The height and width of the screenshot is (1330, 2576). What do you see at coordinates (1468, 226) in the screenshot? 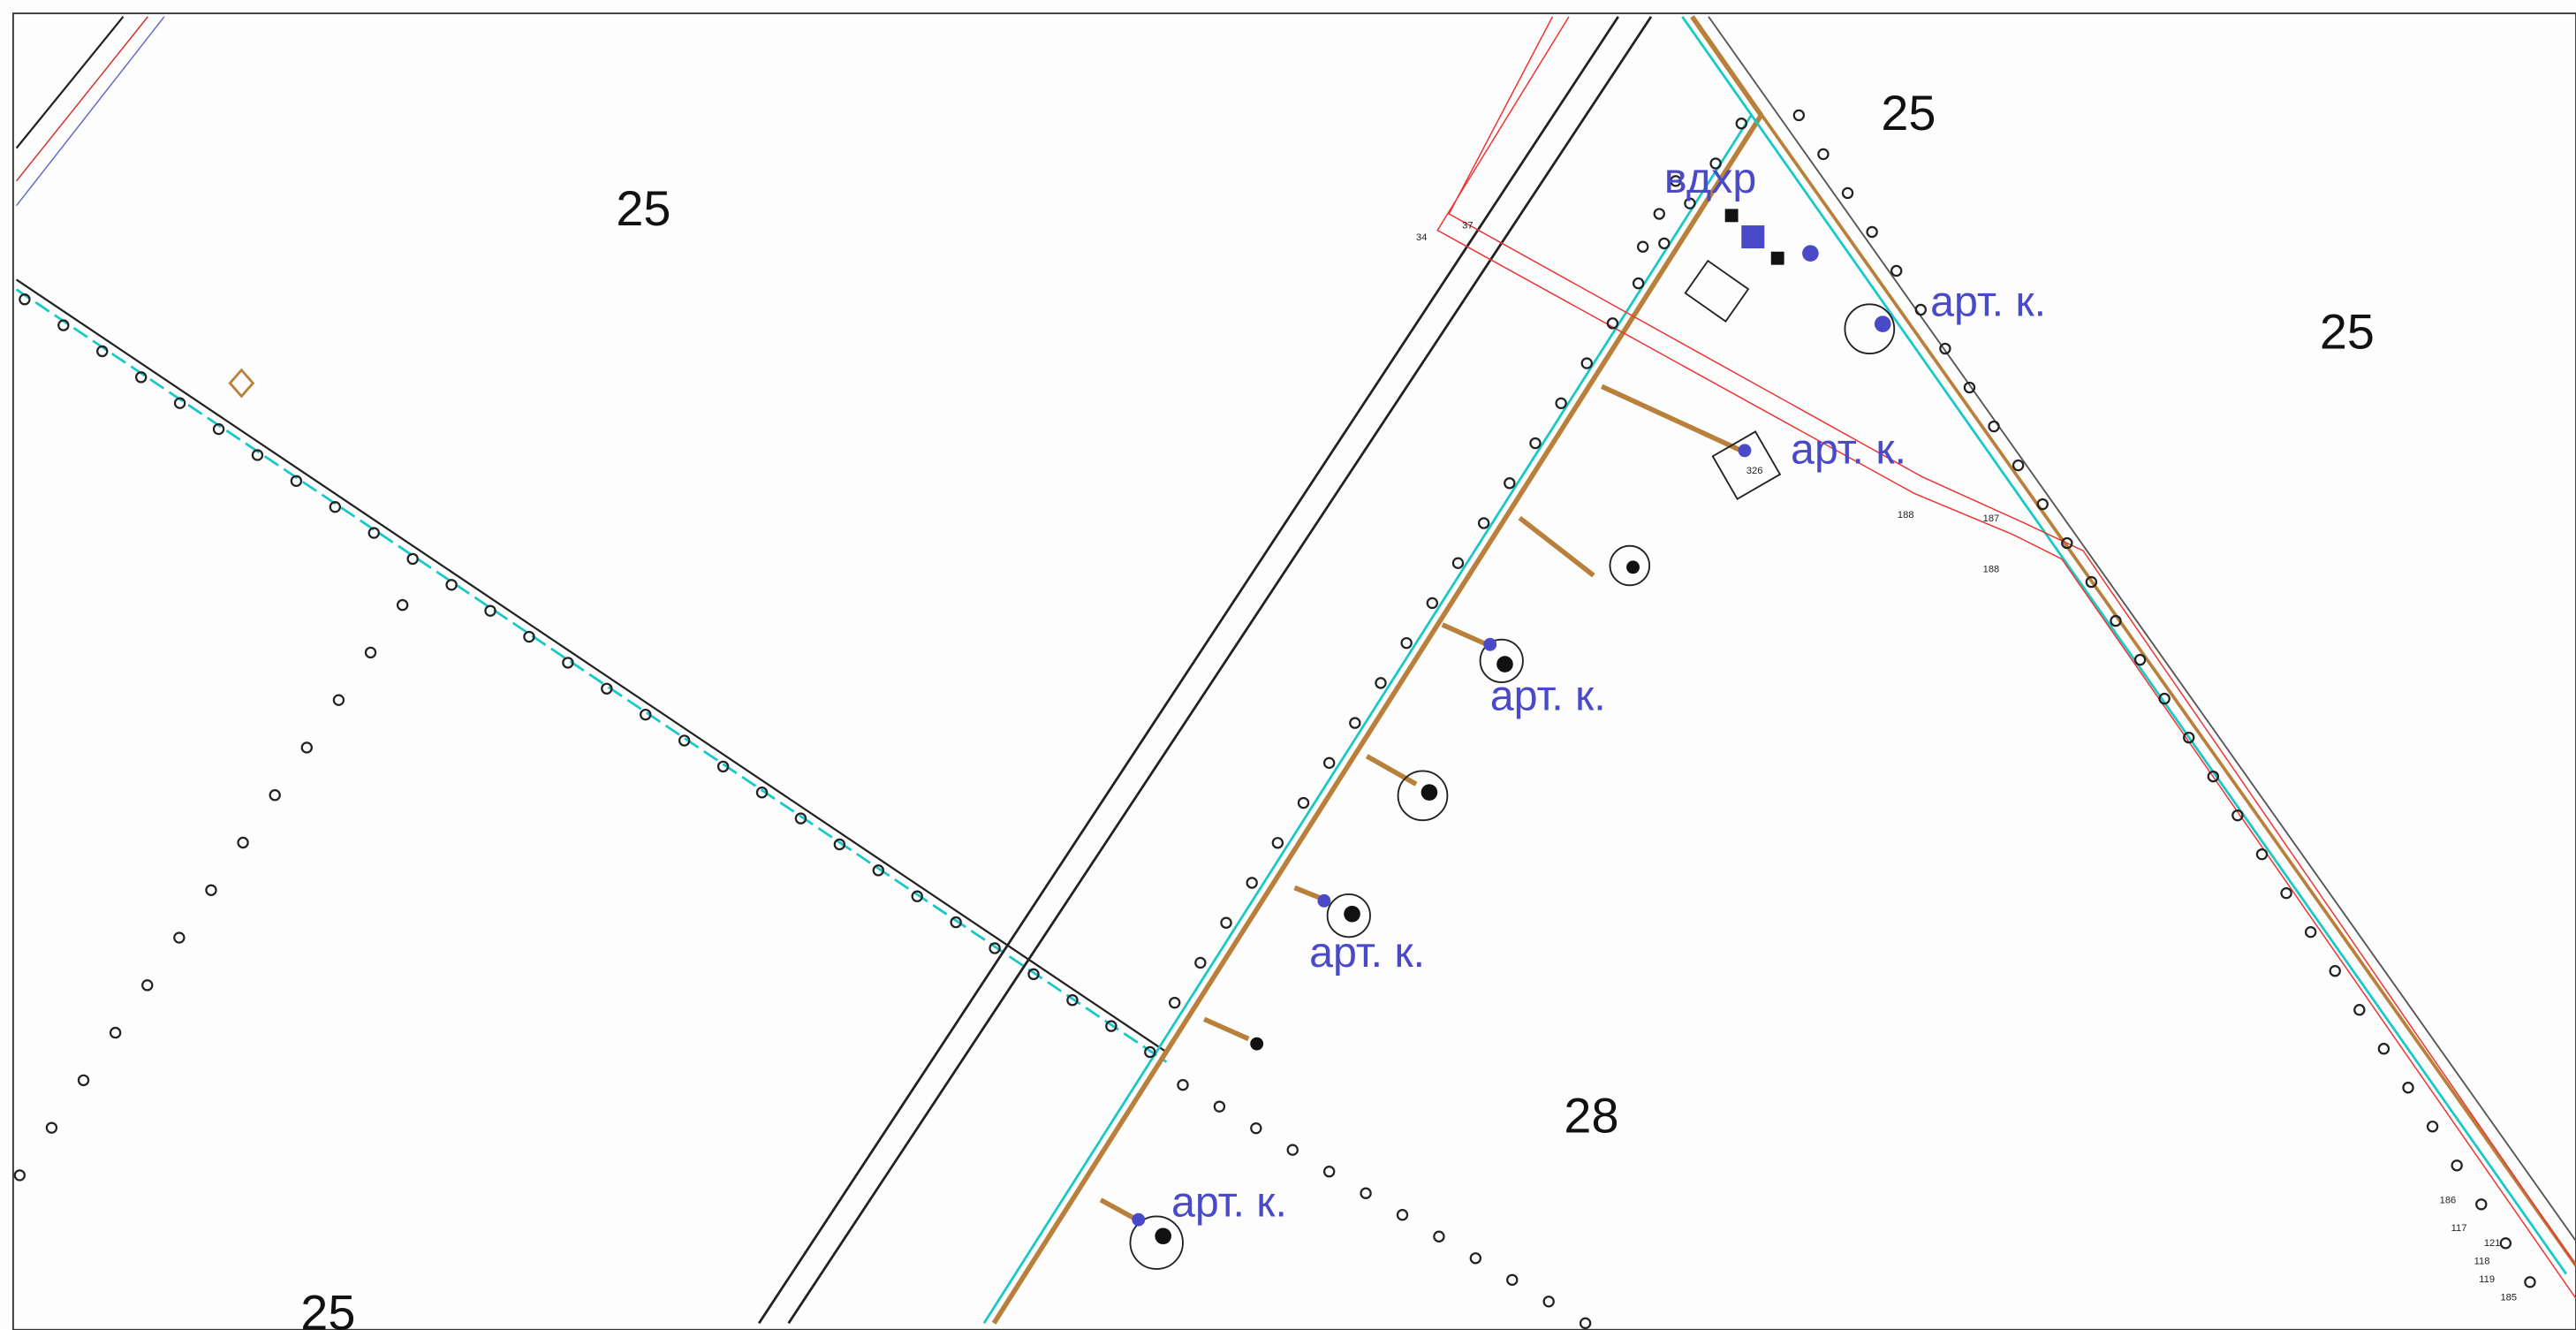
I see `map-label: 37` at bounding box center [1468, 226].